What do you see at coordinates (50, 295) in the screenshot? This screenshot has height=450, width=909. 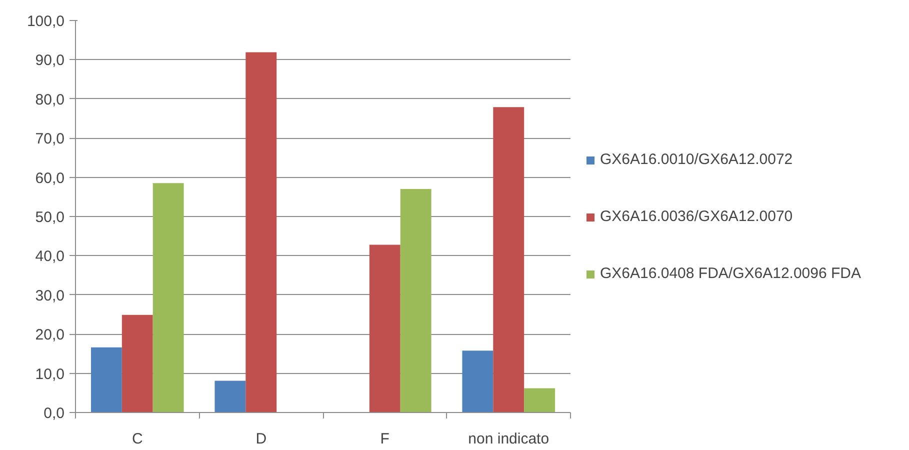 I see `y-tick-label: 30,0` at bounding box center [50, 295].